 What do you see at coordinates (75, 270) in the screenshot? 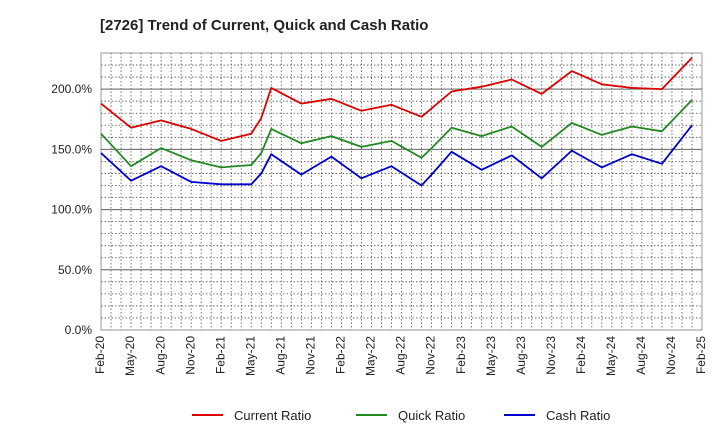
I see `y-tick-label: 50.0%` at bounding box center [75, 270].